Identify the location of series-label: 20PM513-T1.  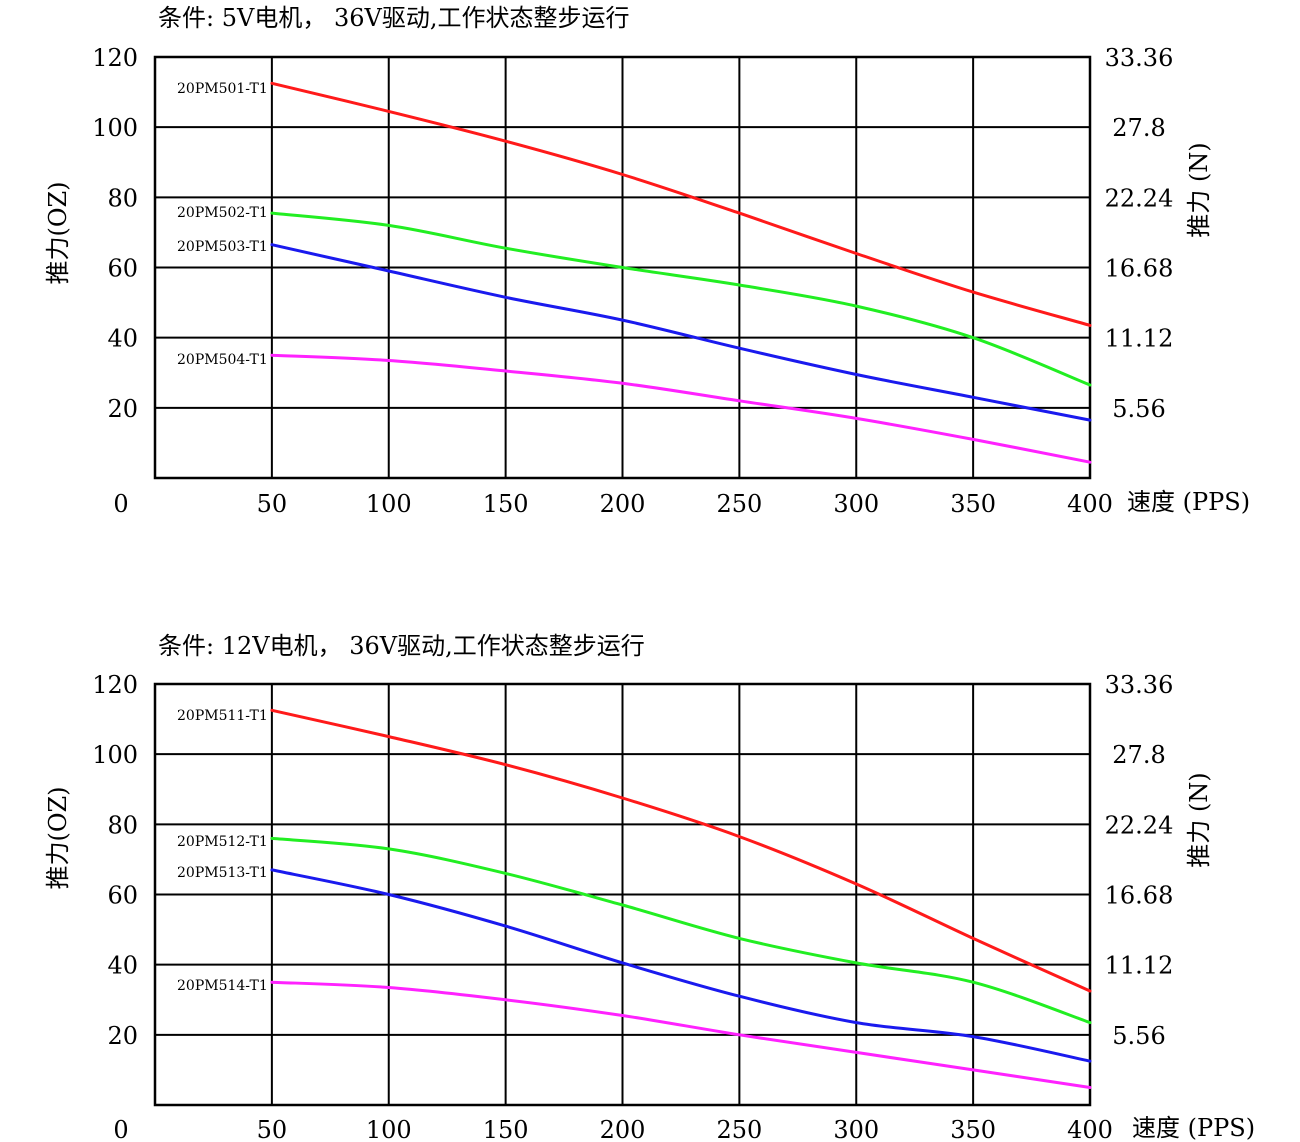
(222, 873).